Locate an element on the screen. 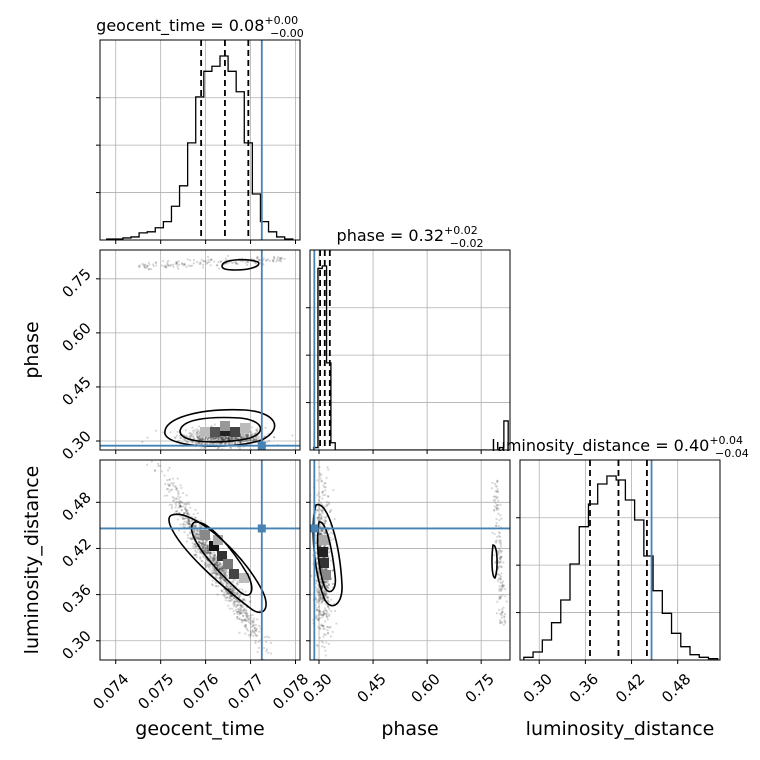 The width and height of the screenshot is (760, 760). truth-marker is located at coordinates (314, 528).